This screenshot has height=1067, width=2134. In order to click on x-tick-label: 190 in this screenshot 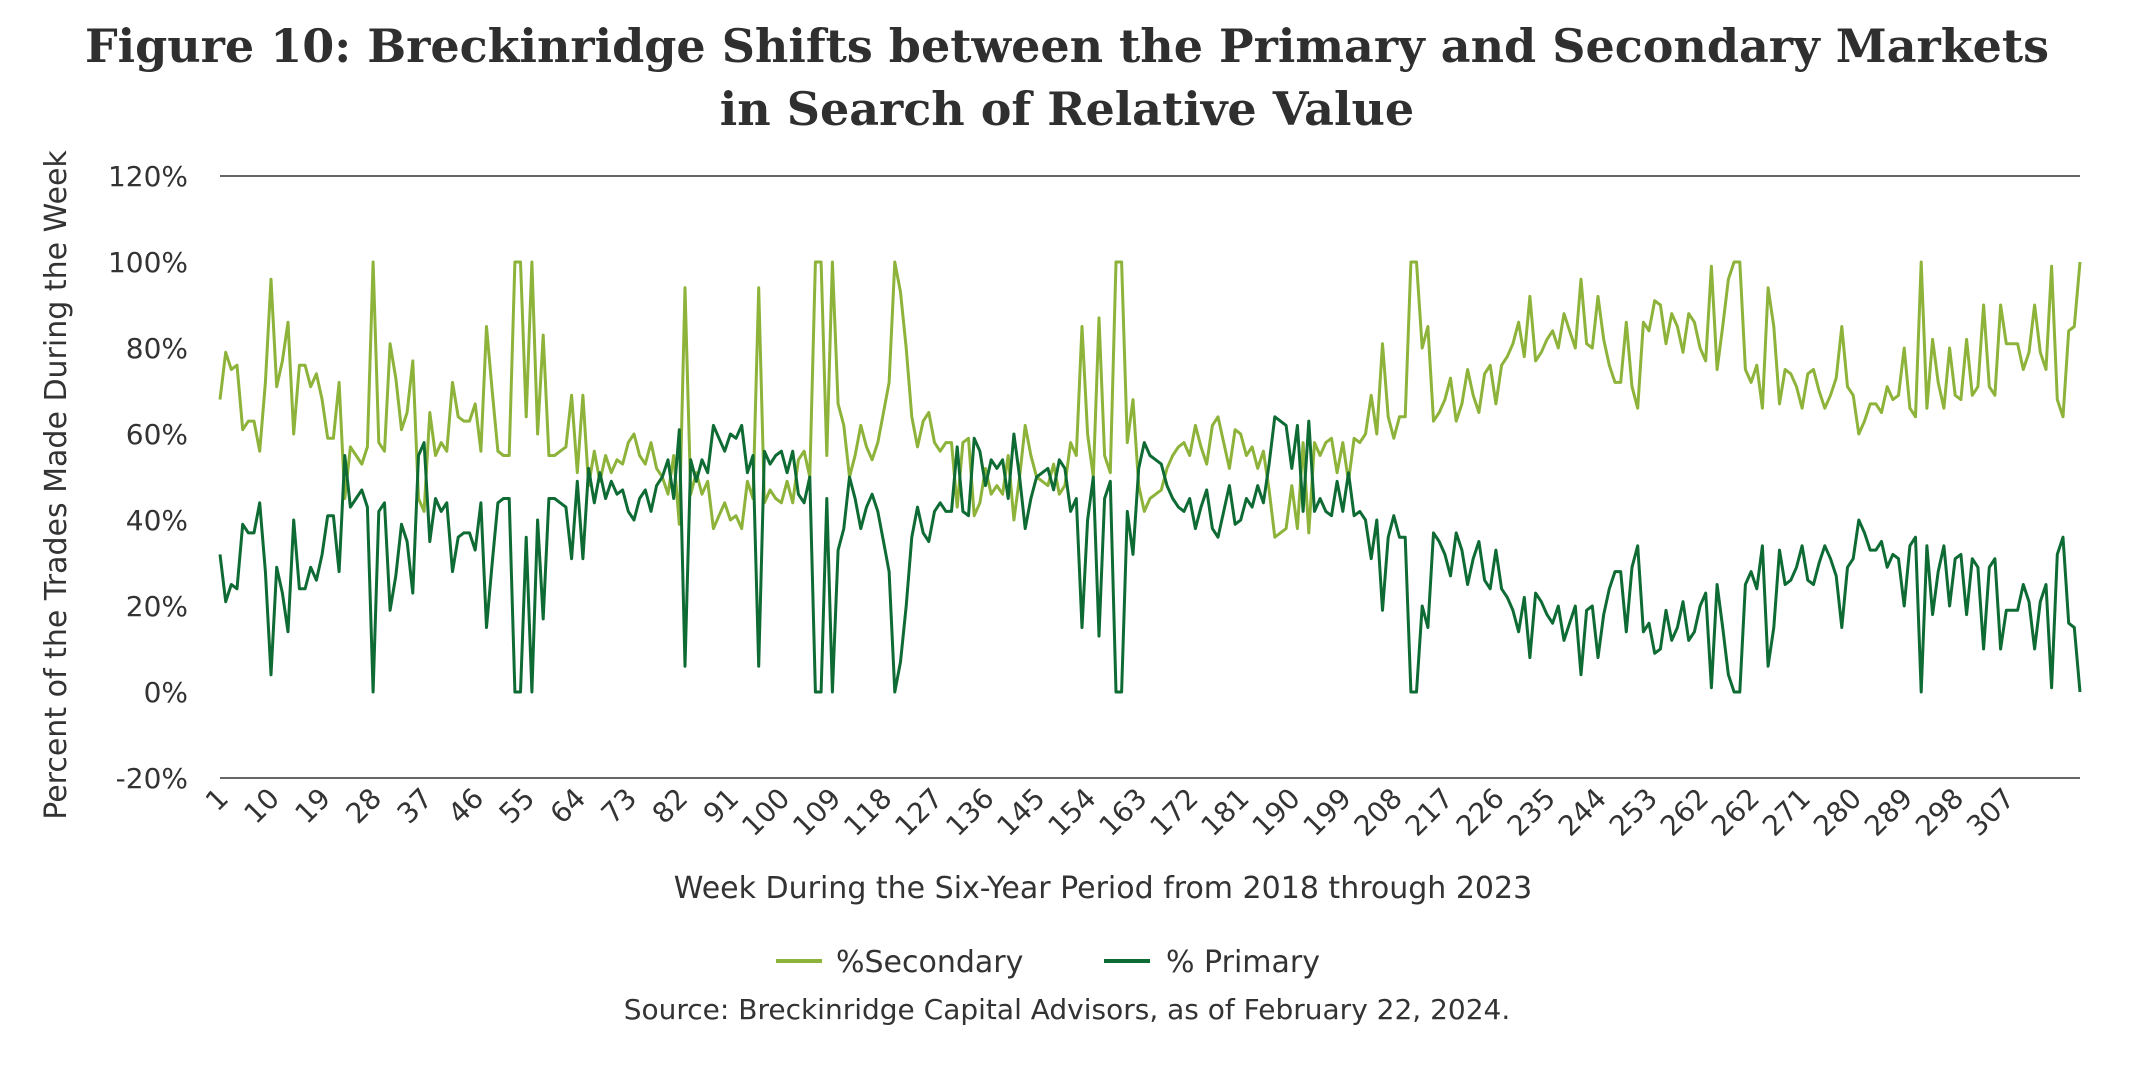, I will do `click(1276, 812)`.